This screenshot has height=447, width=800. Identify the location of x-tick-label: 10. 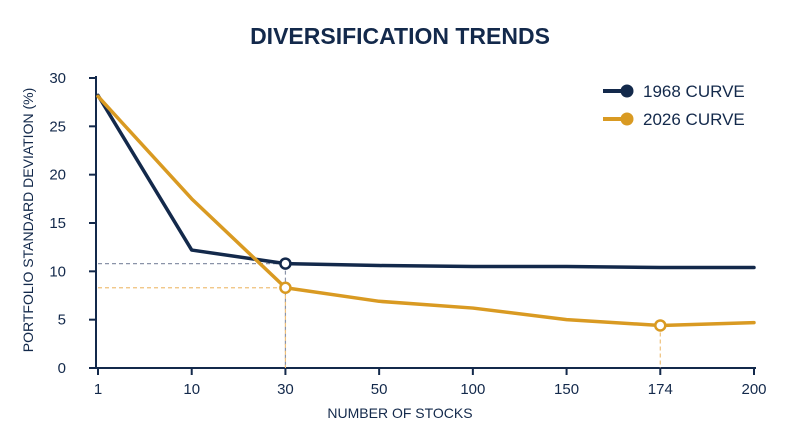
(191, 389).